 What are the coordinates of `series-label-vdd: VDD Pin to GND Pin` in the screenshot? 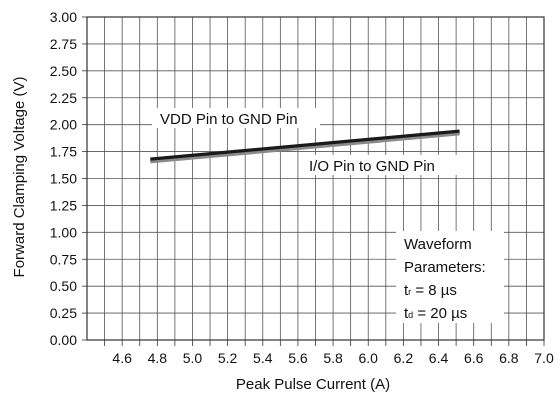 It's located at (236, 118).